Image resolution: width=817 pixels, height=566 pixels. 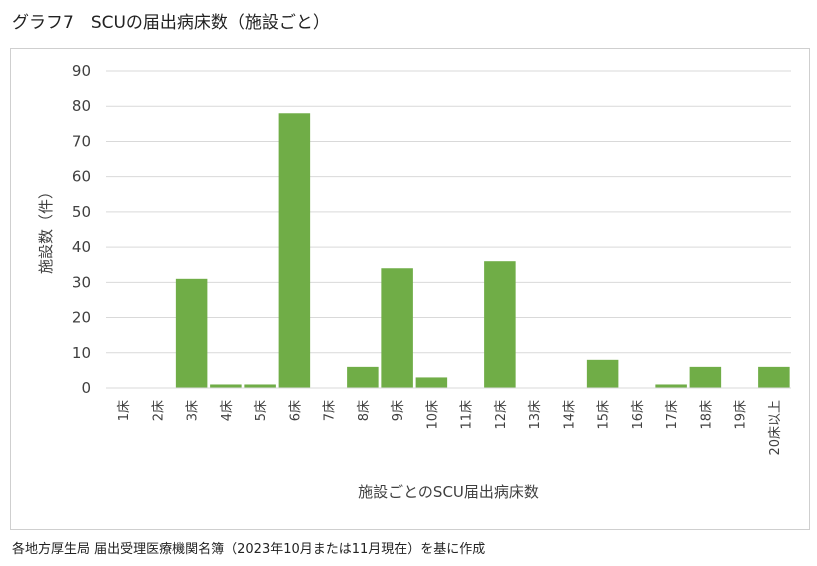 What do you see at coordinates (171, 23) in the screenshot?
I see `page-title: グラフ7 SCUの届出病床数（施設ごと）` at bounding box center [171, 23].